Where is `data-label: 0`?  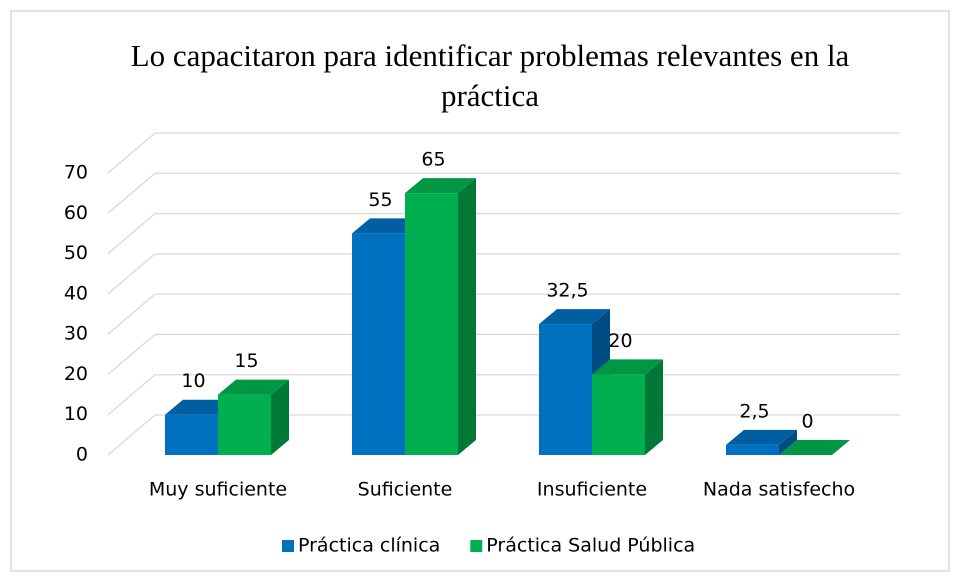 data-label: 0 is located at coordinates (807, 422).